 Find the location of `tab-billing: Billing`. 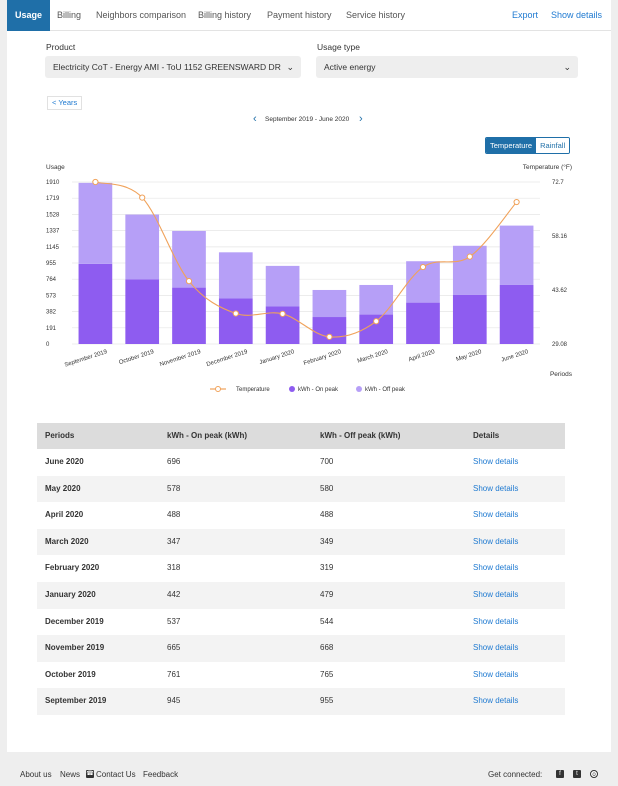

tab-billing: Billing is located at coordinates (69, 15).